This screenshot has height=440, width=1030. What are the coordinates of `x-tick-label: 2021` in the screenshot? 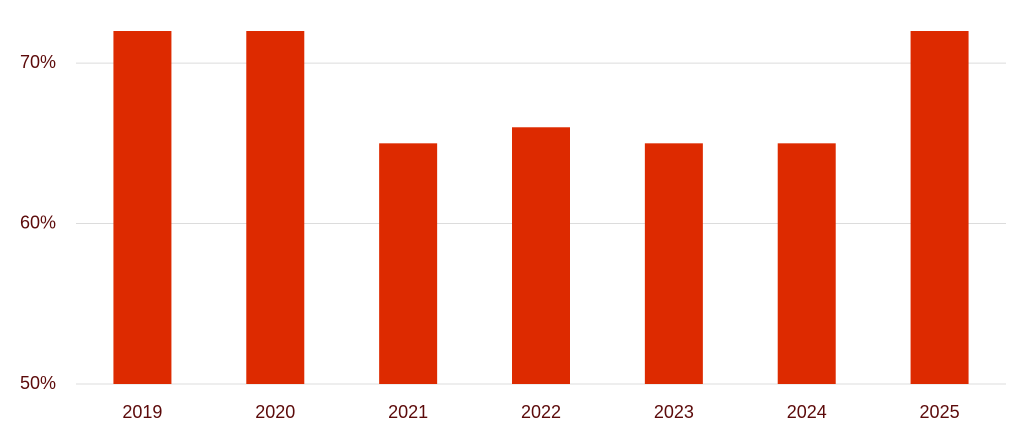 It's located at (408, 412).